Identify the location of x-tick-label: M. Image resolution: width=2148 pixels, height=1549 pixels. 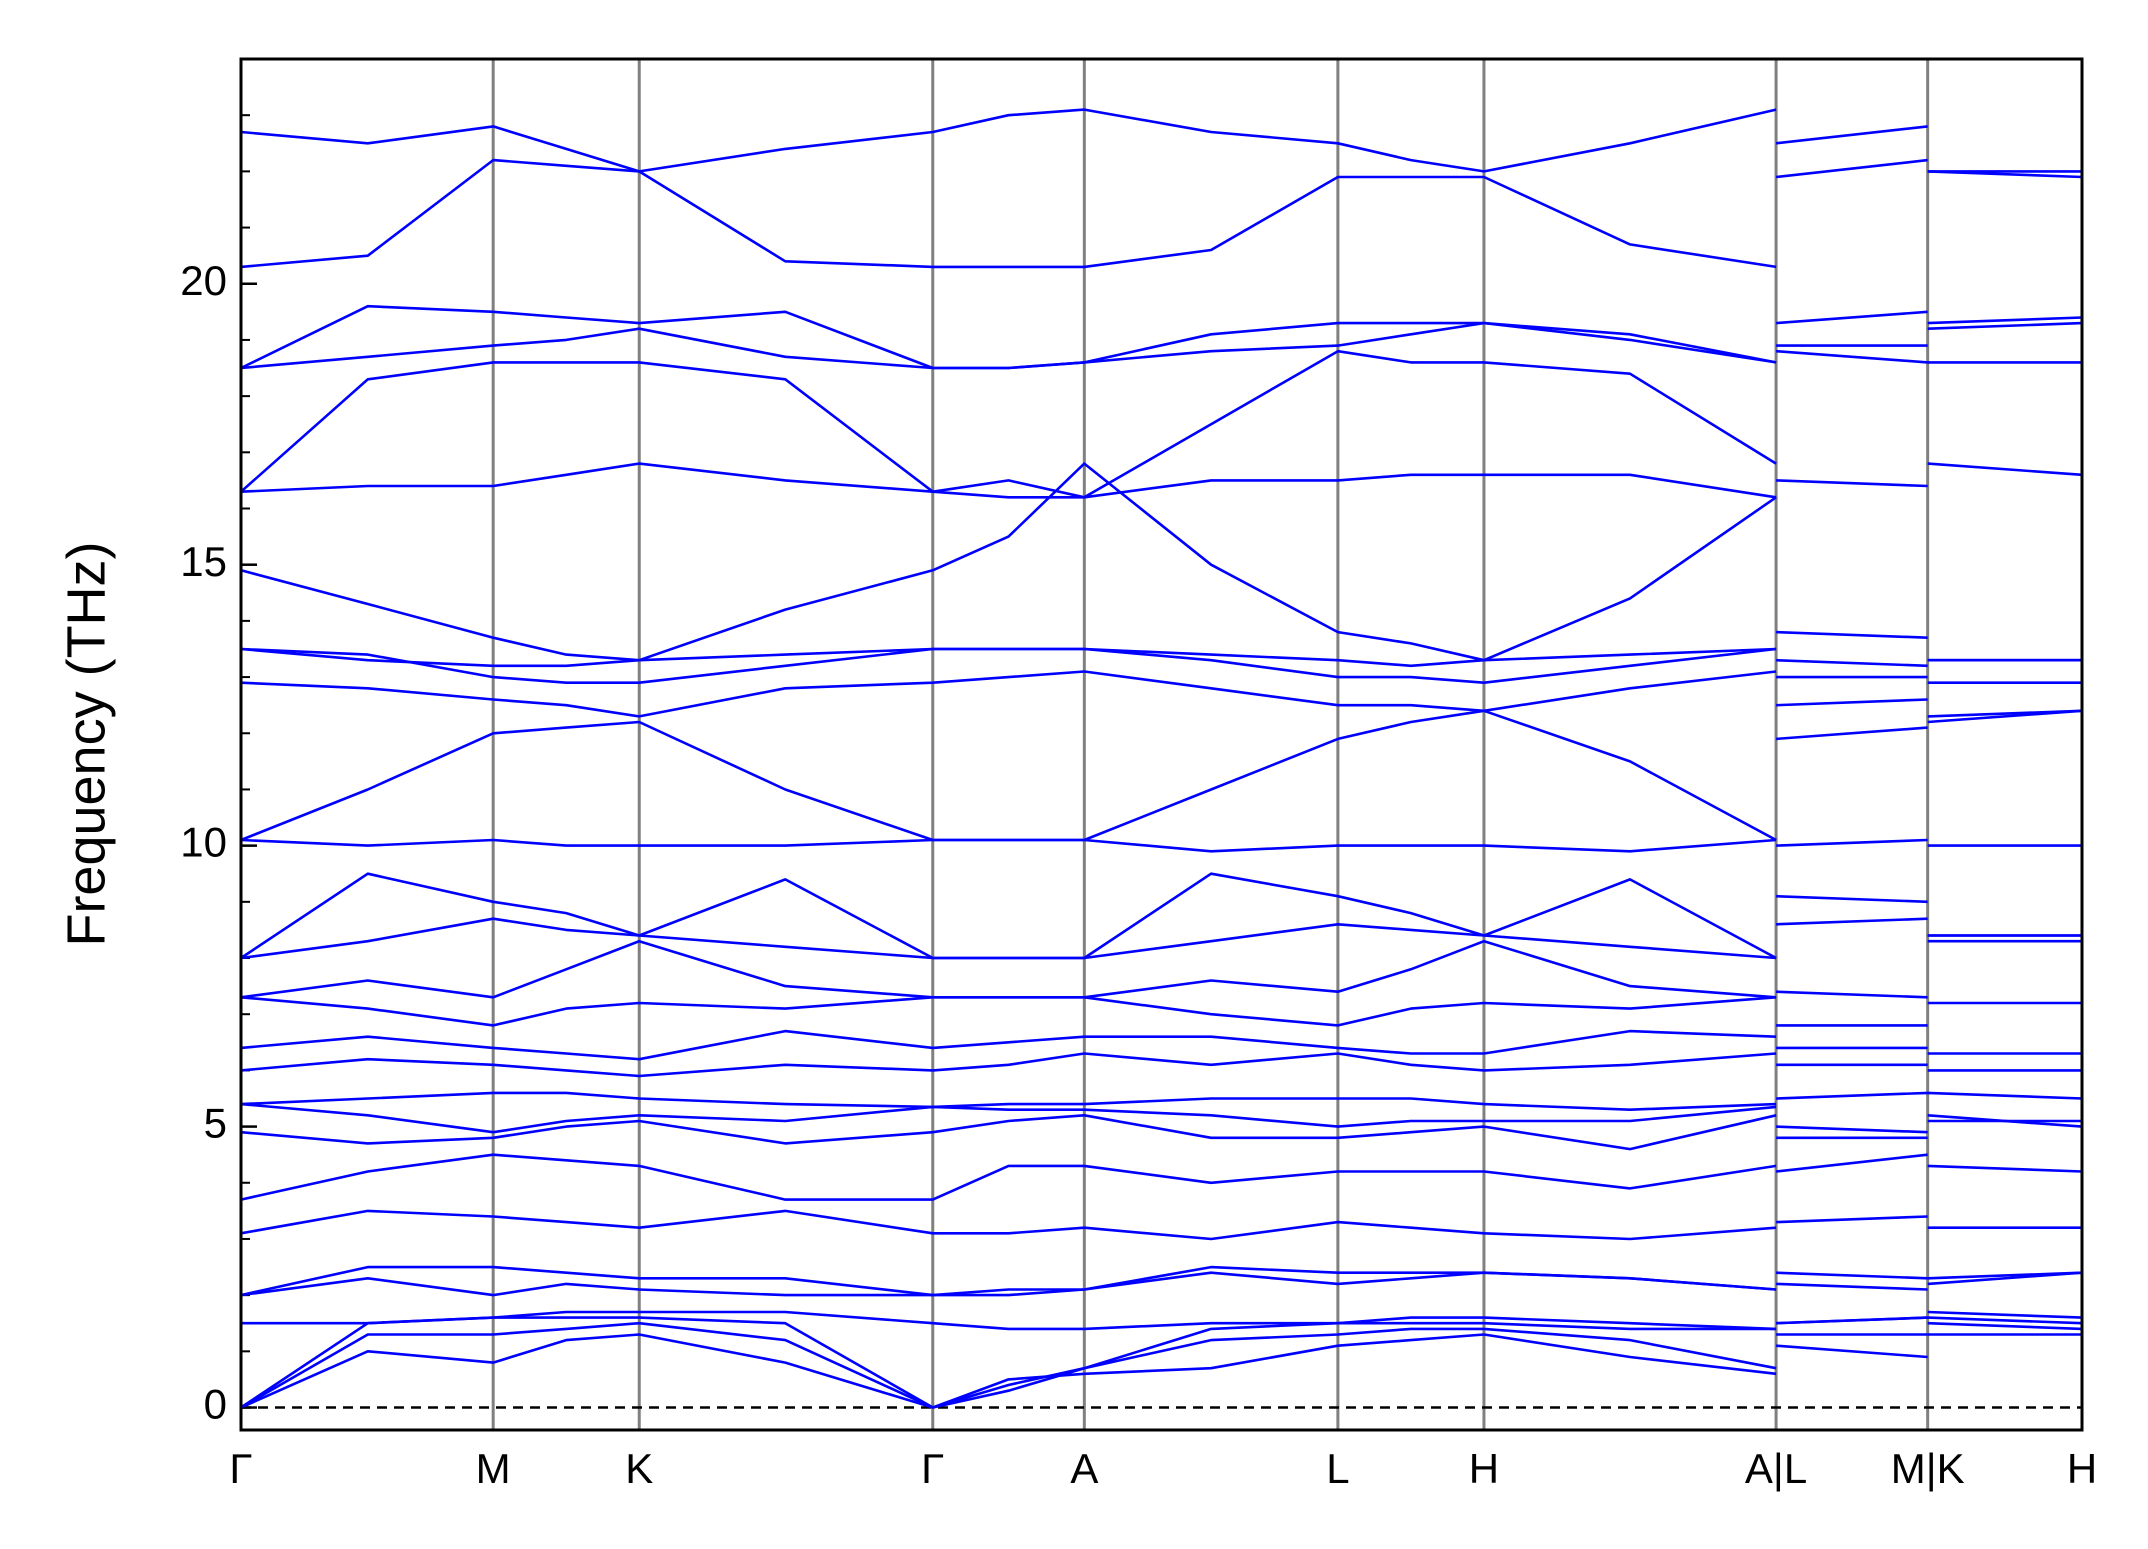
(493, 1468).